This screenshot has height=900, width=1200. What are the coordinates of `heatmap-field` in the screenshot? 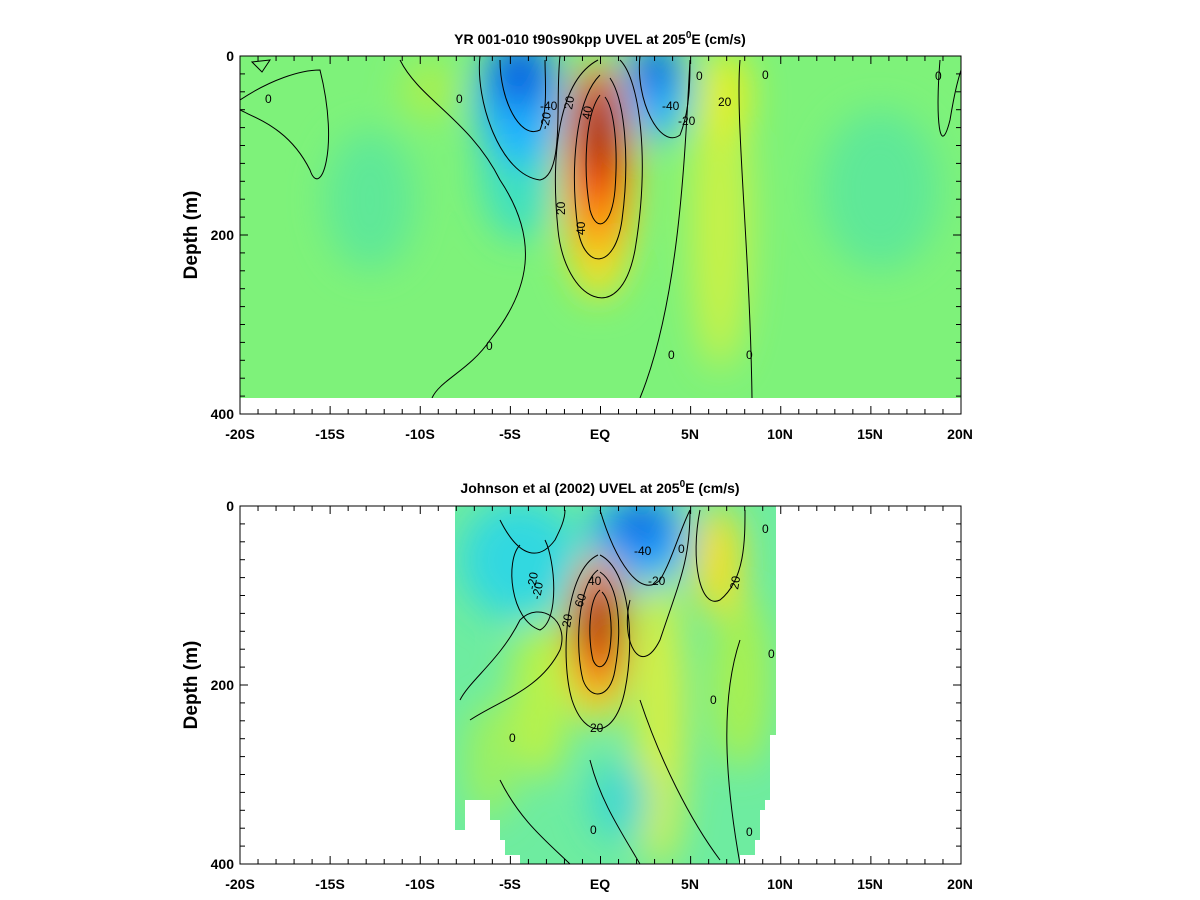 It's located at (615, 685).